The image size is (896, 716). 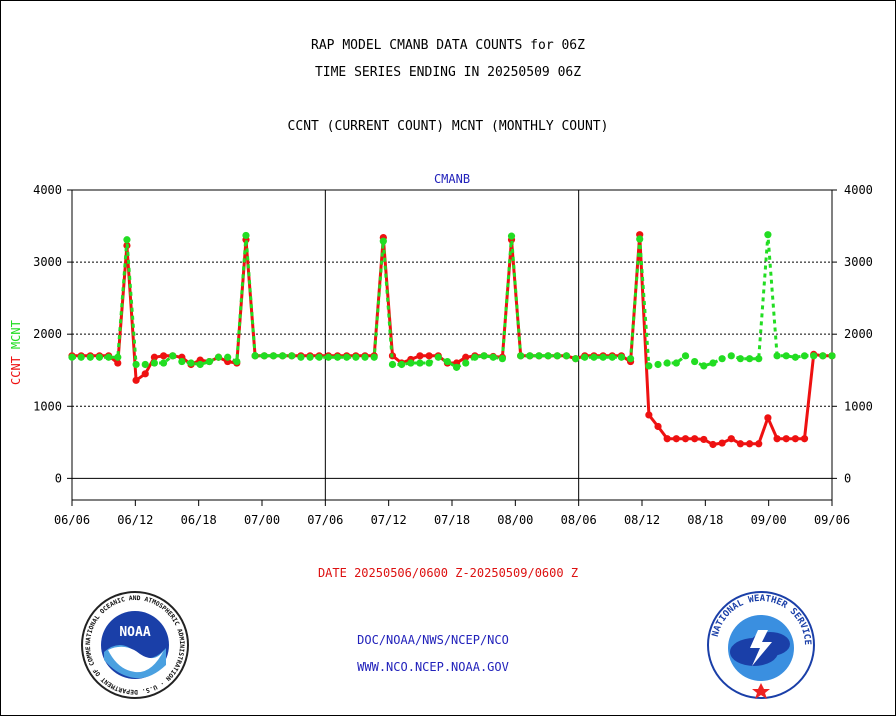 I want to click on date-range-text: DATE 20250506/0600 Z-20250509/0600 Z, so click(x=448, y=573).